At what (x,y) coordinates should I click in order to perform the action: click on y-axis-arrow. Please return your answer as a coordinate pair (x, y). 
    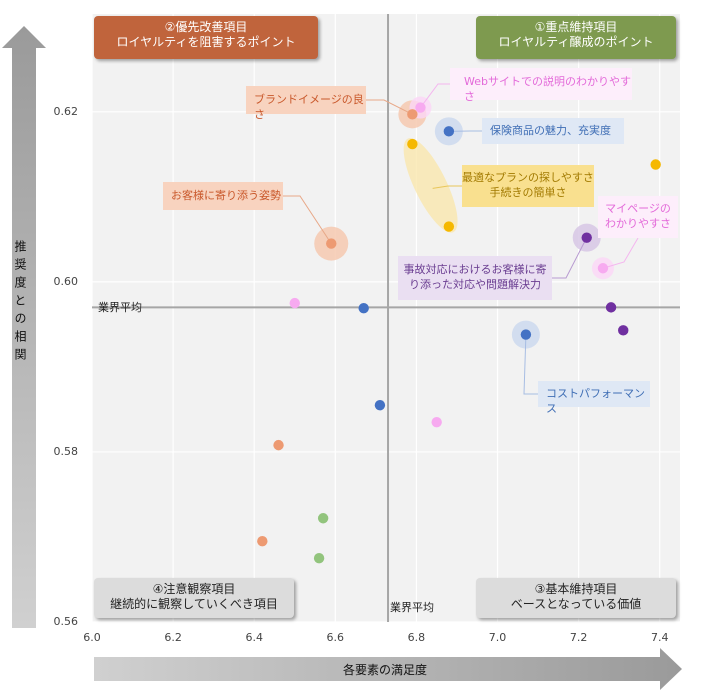
    Looking at the image, I should click on (24, 327).